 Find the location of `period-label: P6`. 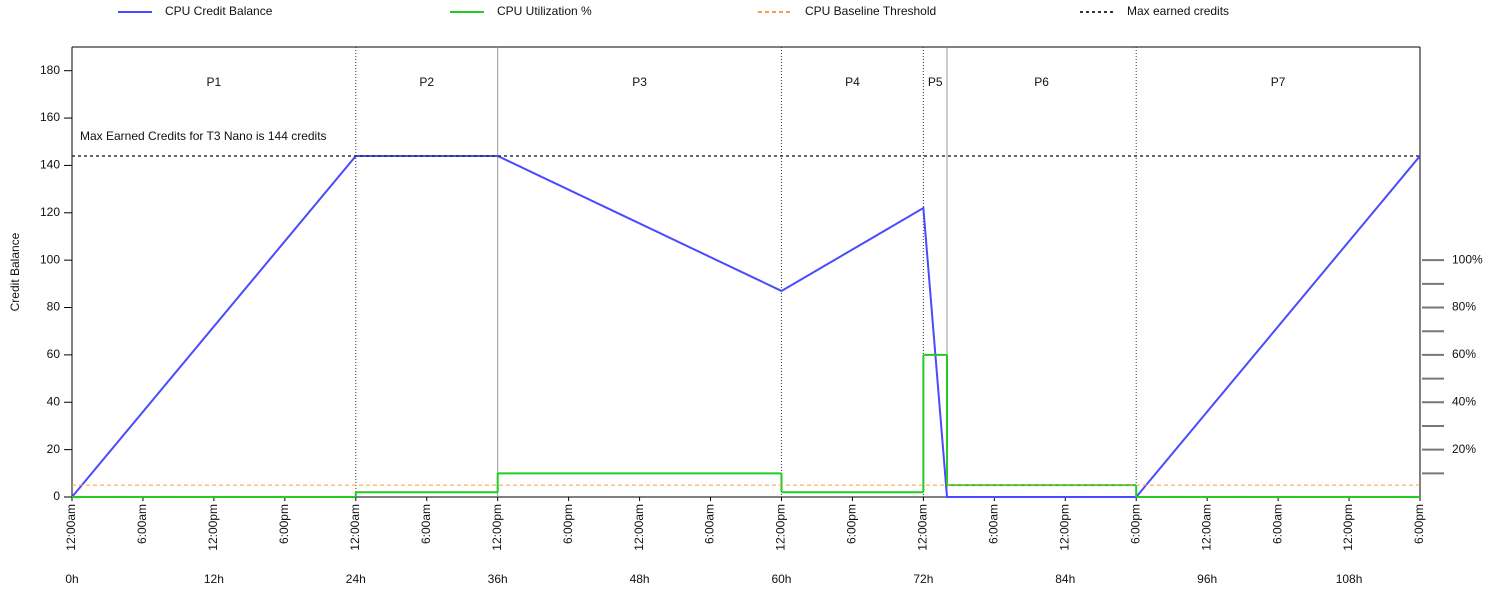

period-label: P6 is located at coordinates (1041, 82).